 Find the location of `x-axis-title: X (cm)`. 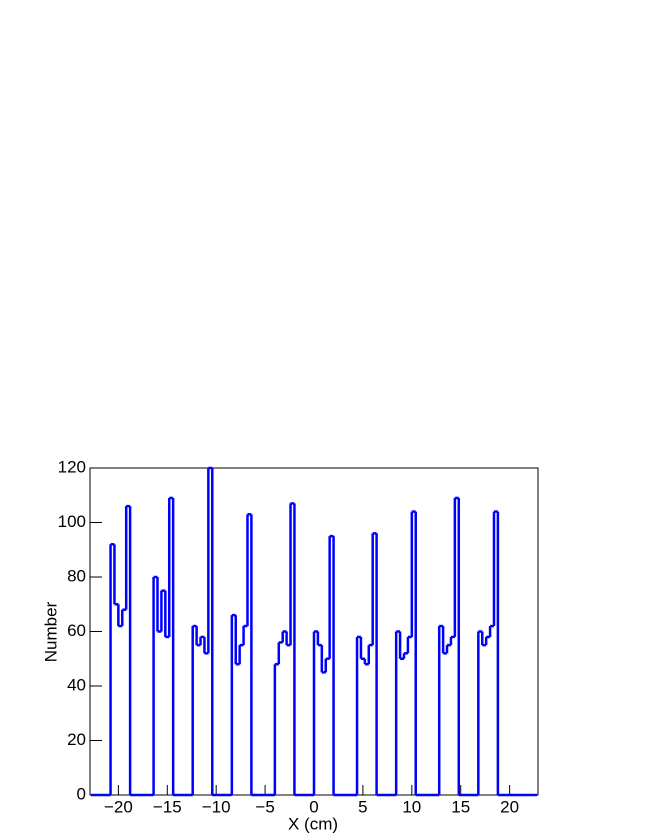

x-axis-title: X (cm) is located at coordinates (313, 823).